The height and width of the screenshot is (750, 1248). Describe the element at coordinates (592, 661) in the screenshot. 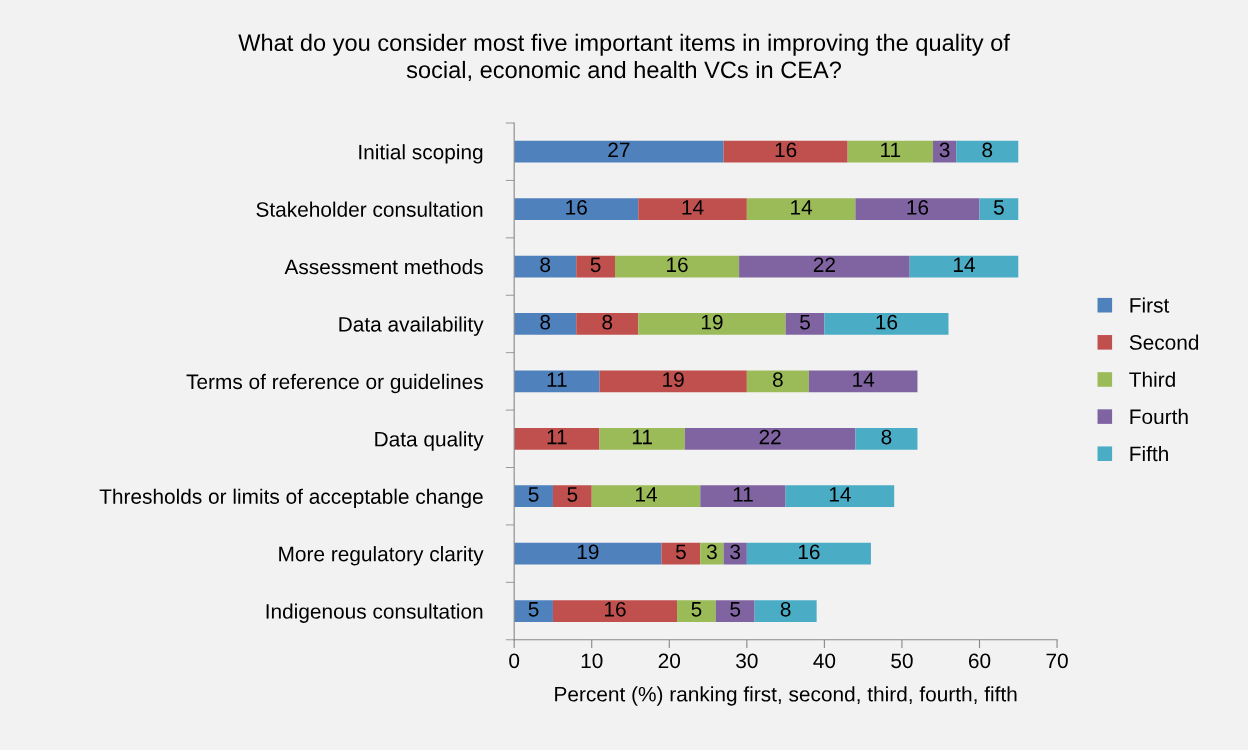

I see `x-tick-label: 10` at that location.